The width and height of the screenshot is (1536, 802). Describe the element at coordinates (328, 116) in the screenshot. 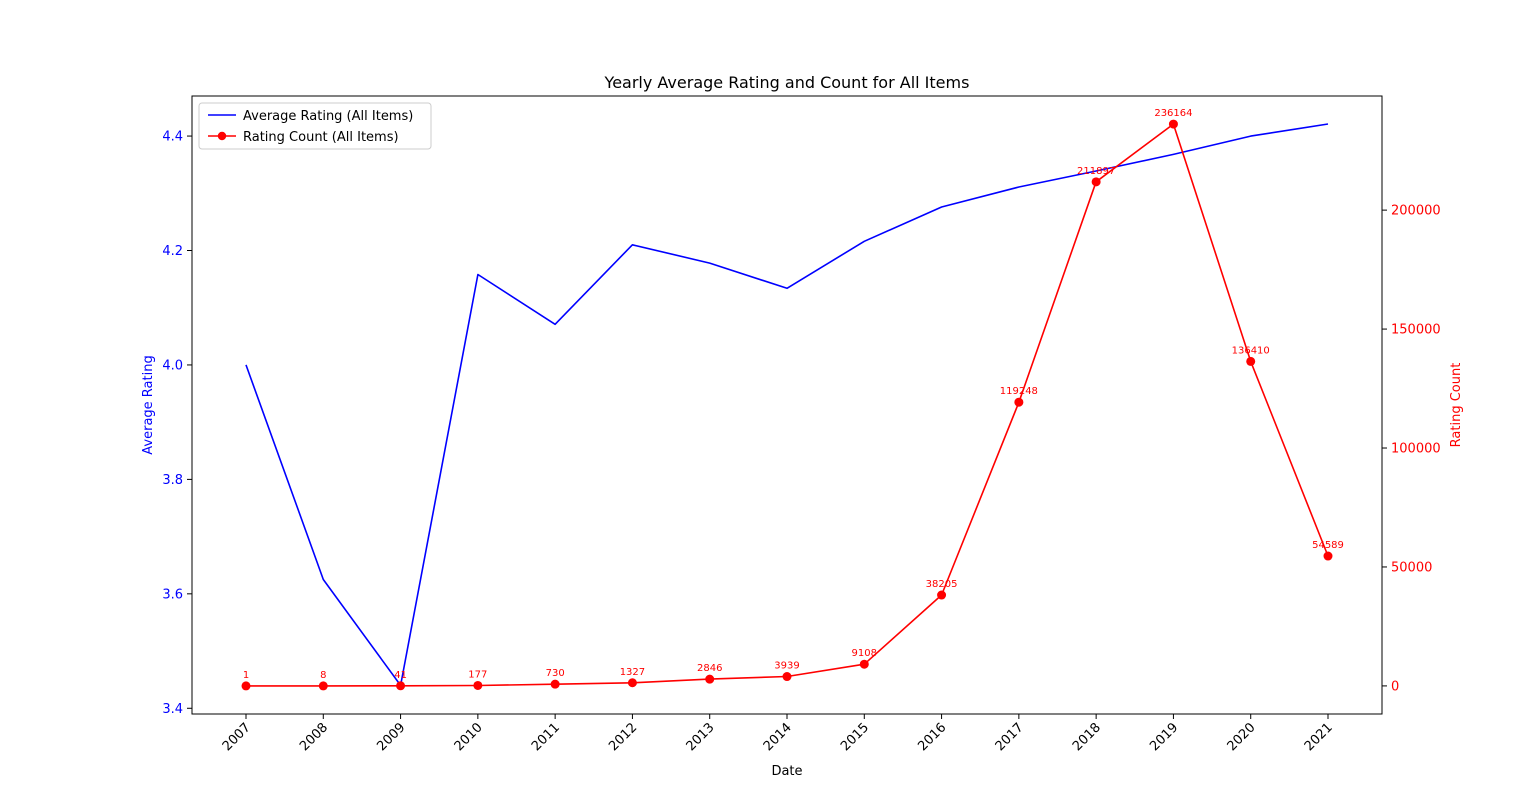

I see `legend-label-average-rating: Average Rating (All Items)` at that location.